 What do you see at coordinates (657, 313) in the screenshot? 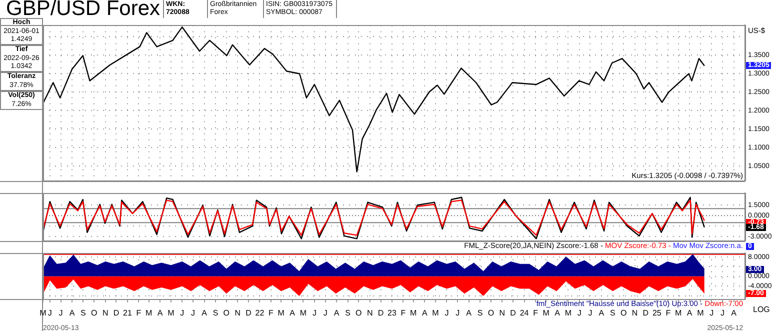
I see `x-tick-label: 25` at bounding box center [657, 313].